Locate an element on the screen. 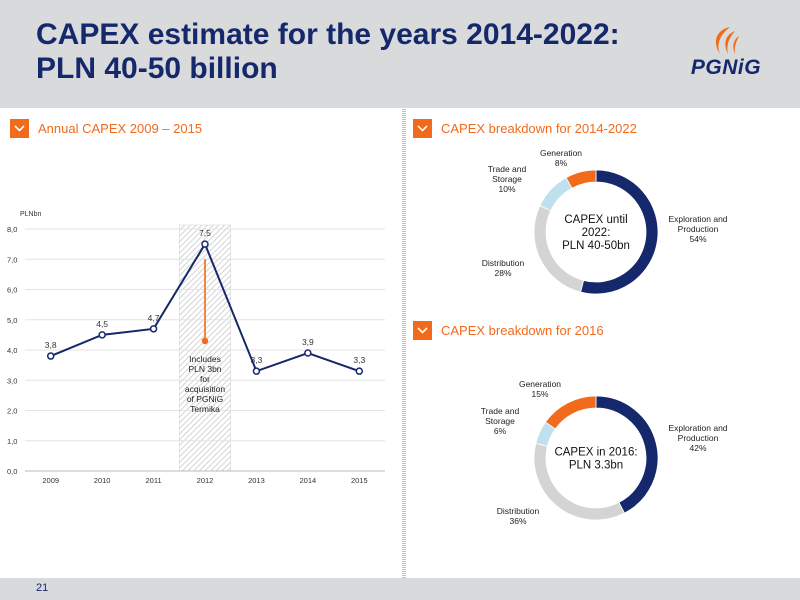  annotation-line: PLN 3bn is located at coordinates (204, 369).